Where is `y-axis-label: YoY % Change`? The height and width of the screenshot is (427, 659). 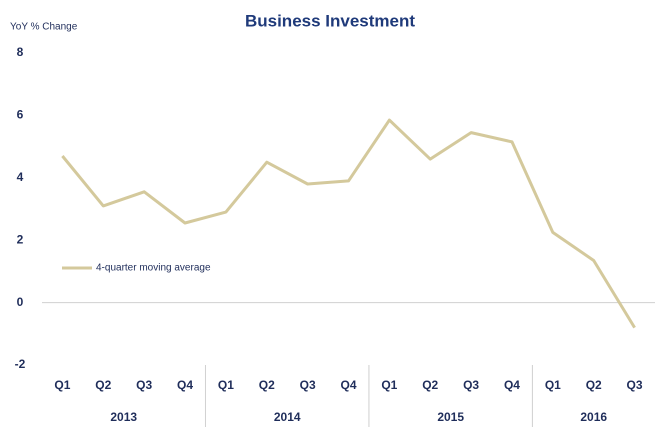 y-axis-label: YoY % Change is located at coordinates (44, 27).